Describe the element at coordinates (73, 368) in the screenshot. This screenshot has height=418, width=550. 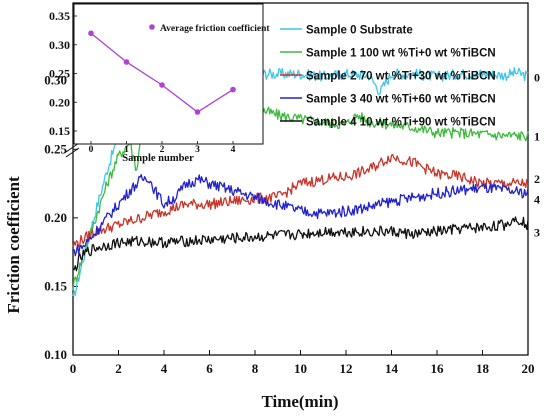
I see `x-tick-label: 0` at that location.